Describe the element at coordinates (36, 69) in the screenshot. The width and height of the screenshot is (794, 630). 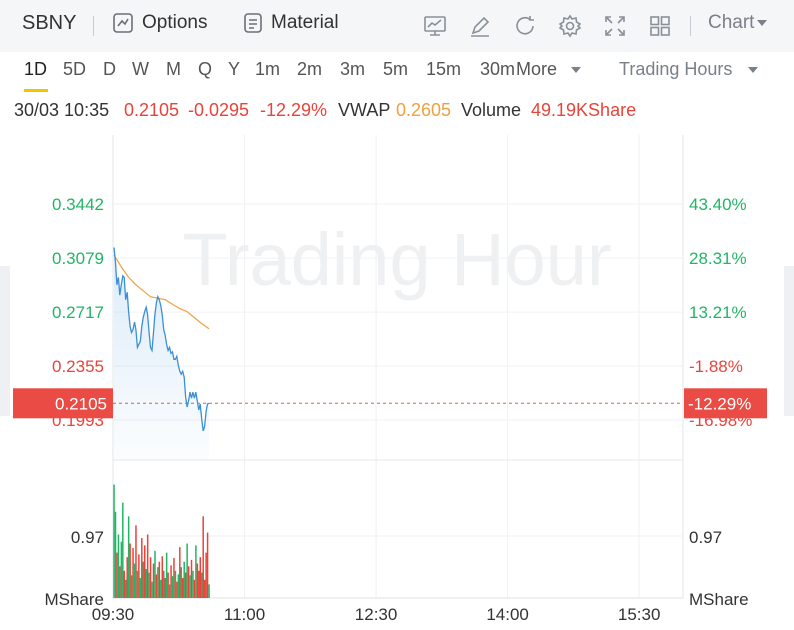
I see `period-1d: 1D` at that location.